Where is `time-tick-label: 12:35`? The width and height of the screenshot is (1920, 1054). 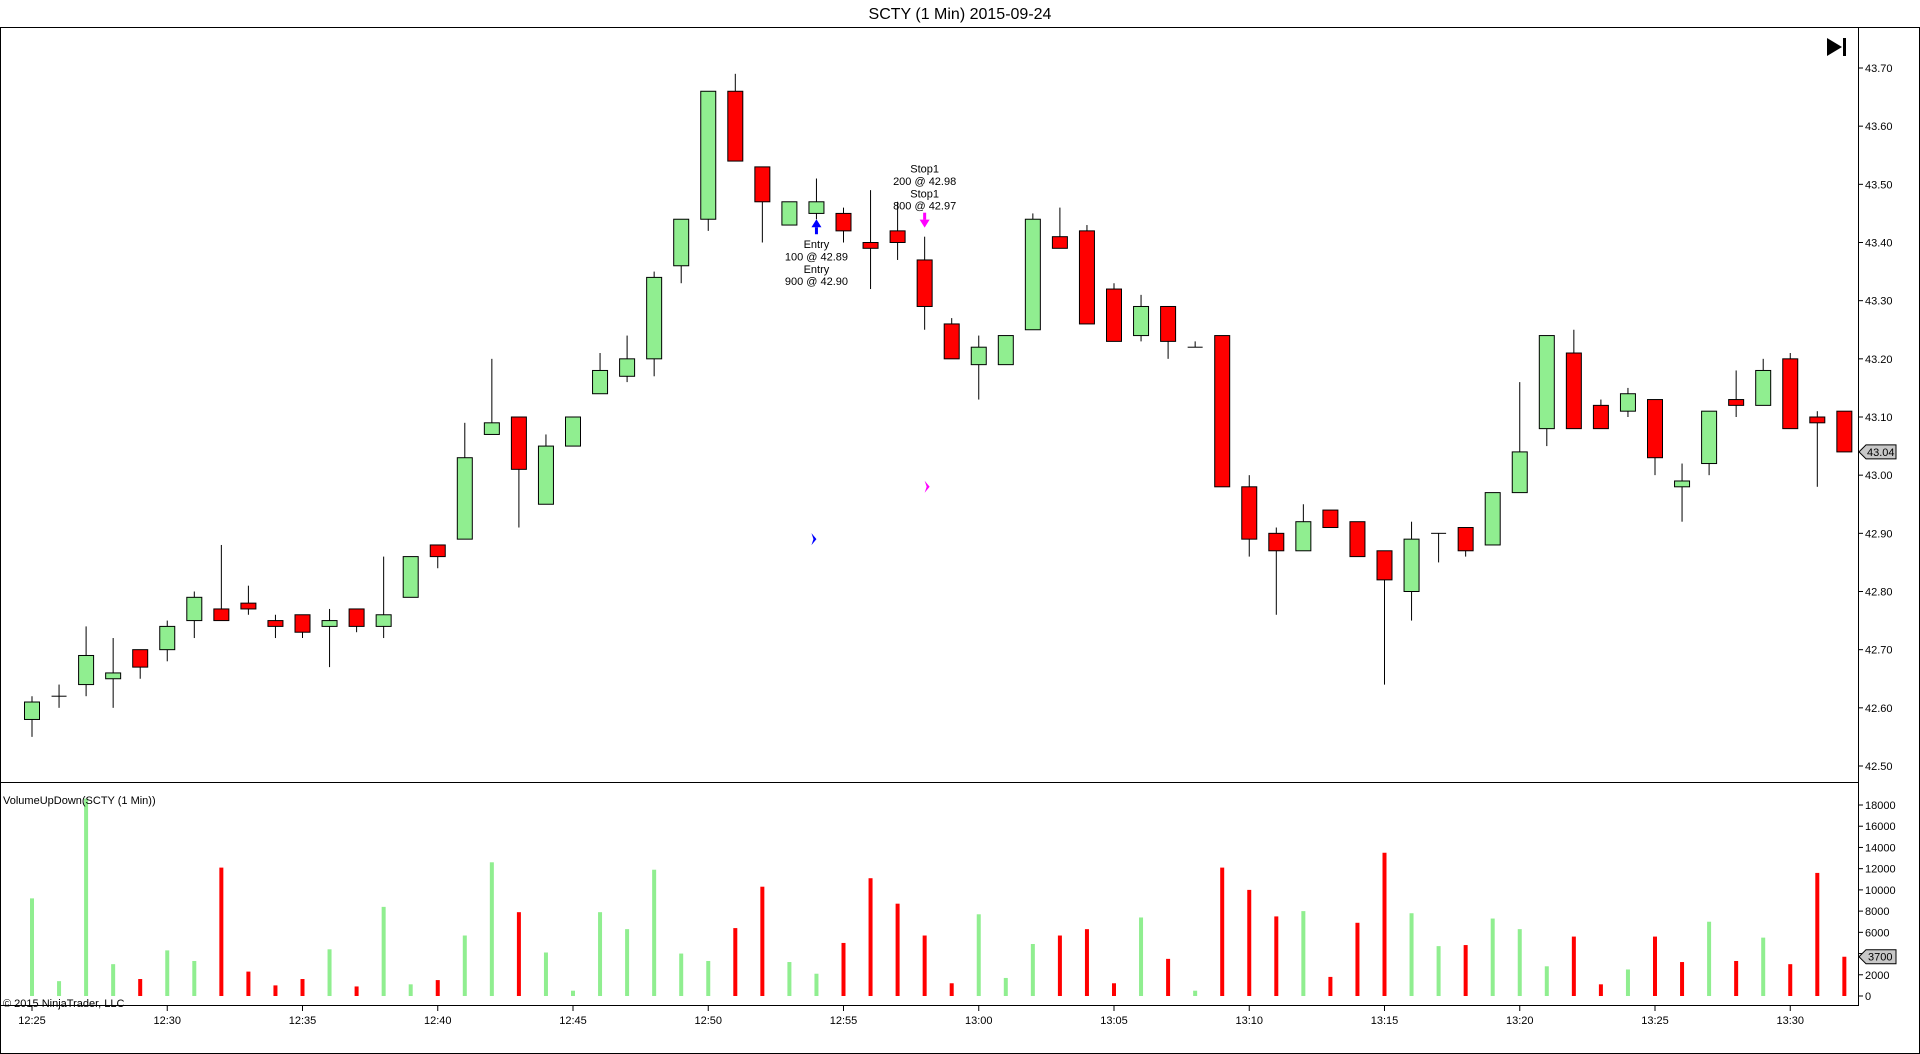
time-tick-label: 12:35 is located at coordinates (303, 1021).